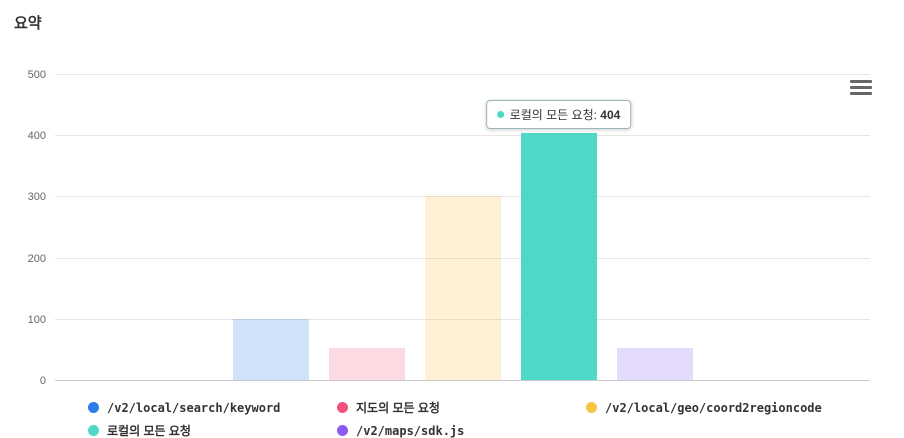 This screenshot has width=904, height=438. Describe the element at coordinates (565, 114) in the screenshot. I see `tooltip-text: 로컬의 모든 요청: 404` at that location.